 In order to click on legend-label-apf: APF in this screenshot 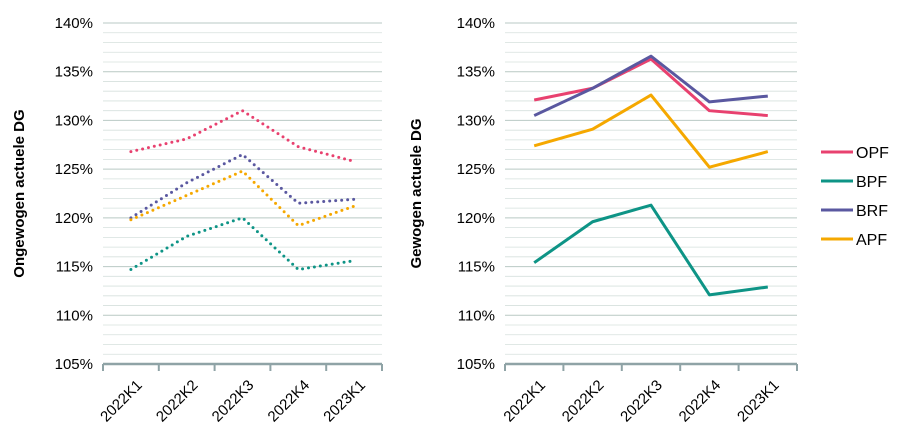, I will do `click(871, 240)`.